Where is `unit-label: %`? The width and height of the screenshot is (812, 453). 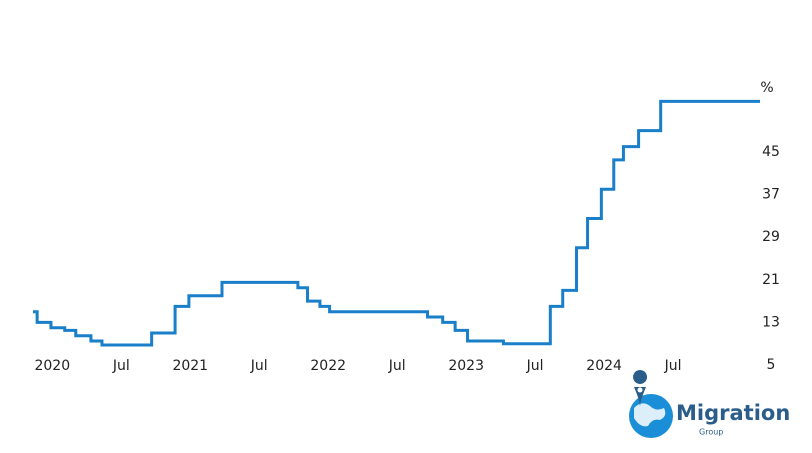
unit-label: % is located at coordinates (766, 88).